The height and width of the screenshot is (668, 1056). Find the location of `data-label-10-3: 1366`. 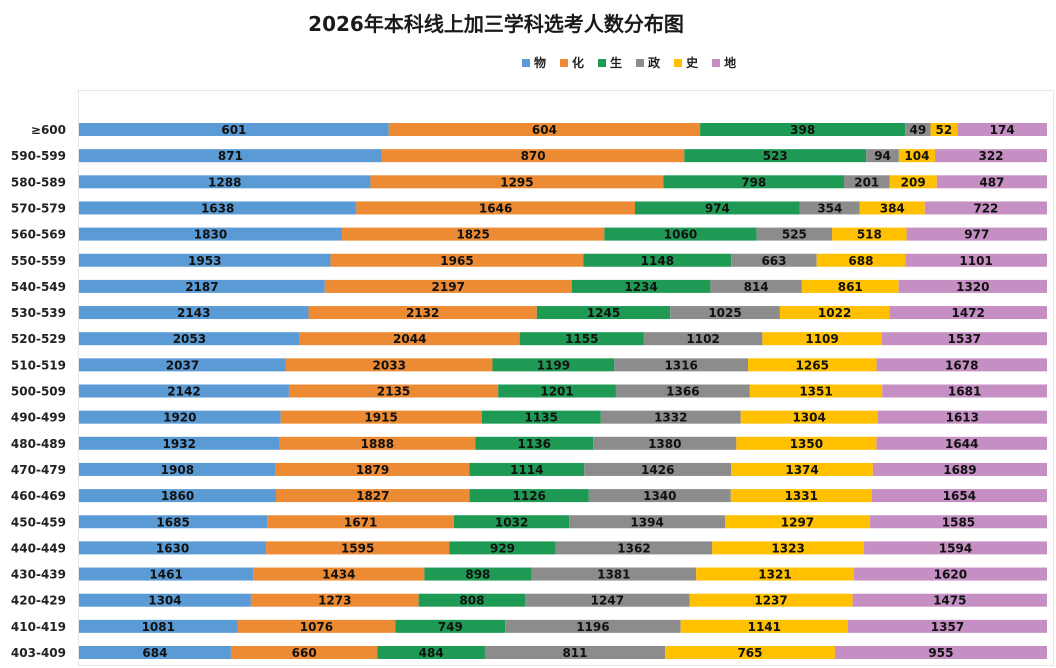

data-label-10-3: 1366 is located at coordinates (682, 392).